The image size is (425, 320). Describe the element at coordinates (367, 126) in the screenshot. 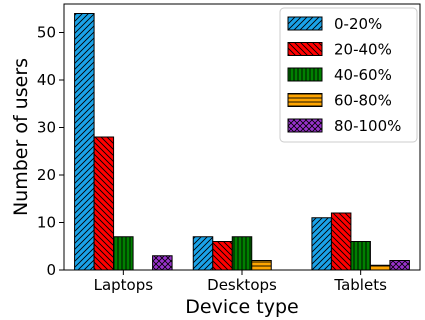

I see `legend-label: 80-100%` at that location.